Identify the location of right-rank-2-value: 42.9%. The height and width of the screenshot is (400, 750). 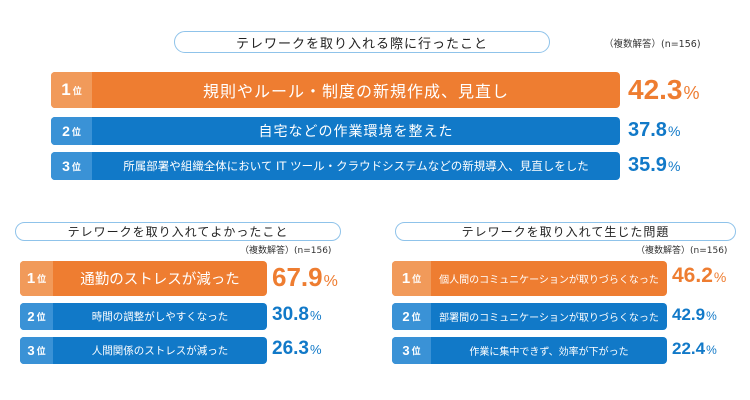
(694, 314).